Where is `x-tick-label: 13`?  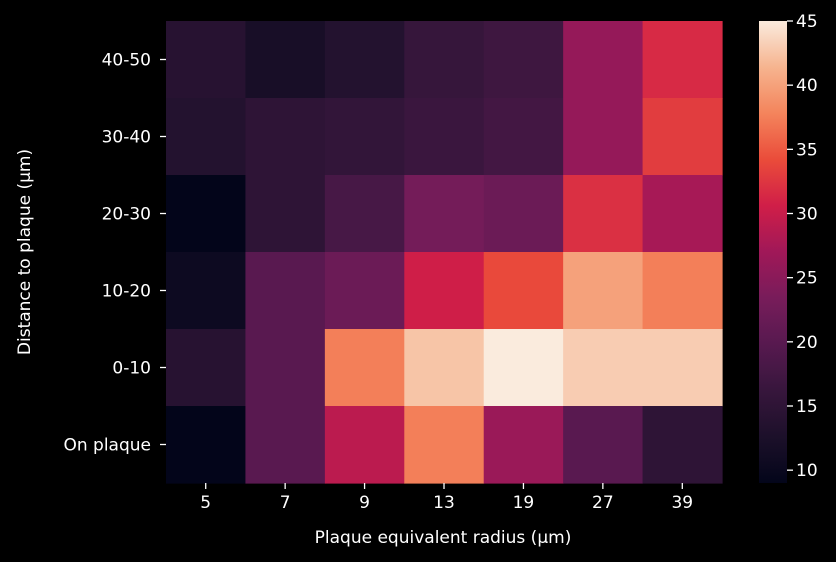 x-tick-label: 13 is located at coordinates (444, 503).